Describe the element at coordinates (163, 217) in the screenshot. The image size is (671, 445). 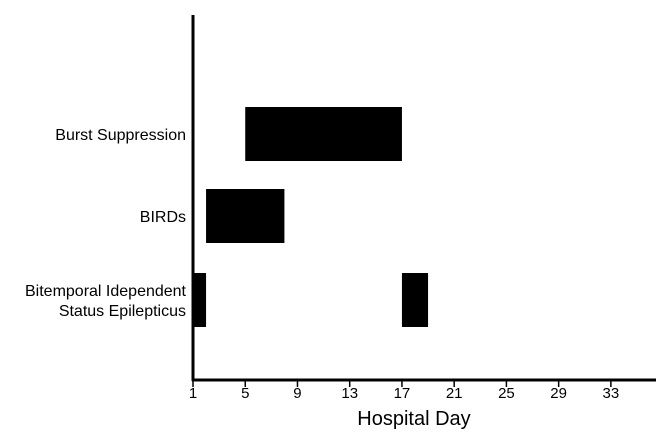
I see `category-label: BIRDs` at that location.